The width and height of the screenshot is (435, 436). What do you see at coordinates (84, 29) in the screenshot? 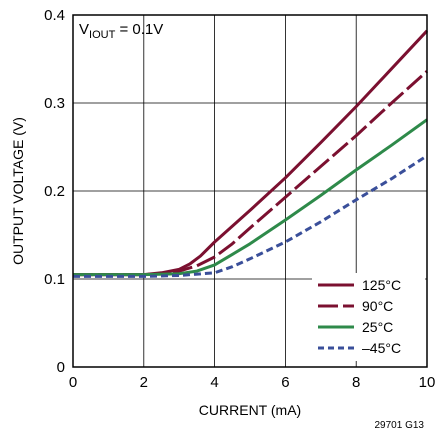
I see `annotation-main: V` at bounding box center [84, 29].